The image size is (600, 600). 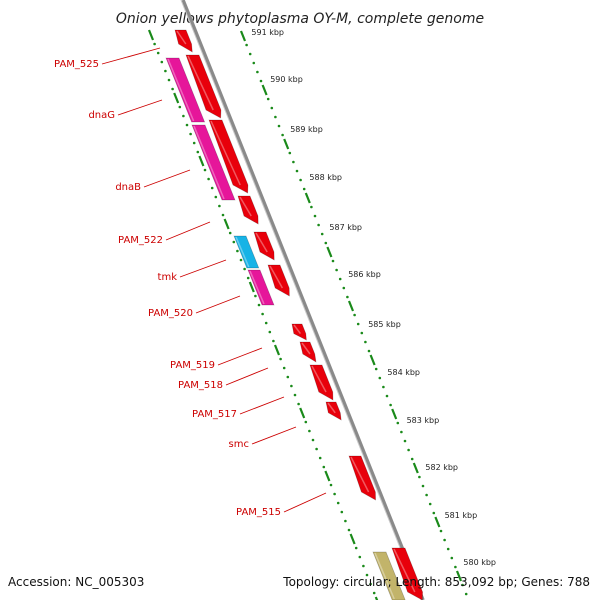 I want to click on gene-reverse-shine, so click(x=257, y=287).